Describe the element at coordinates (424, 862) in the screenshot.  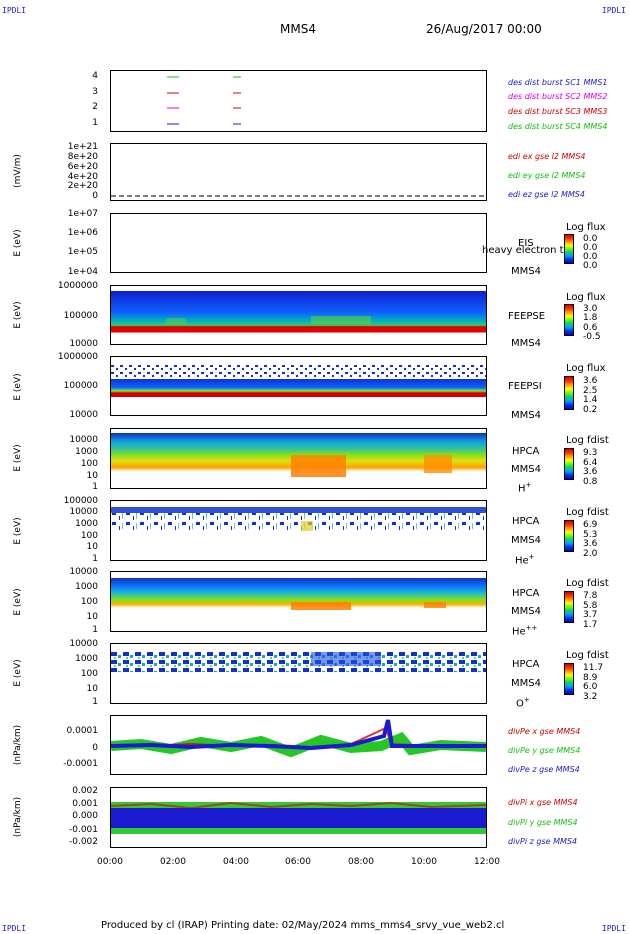
I see `xtick-5: 10:00` at that location.